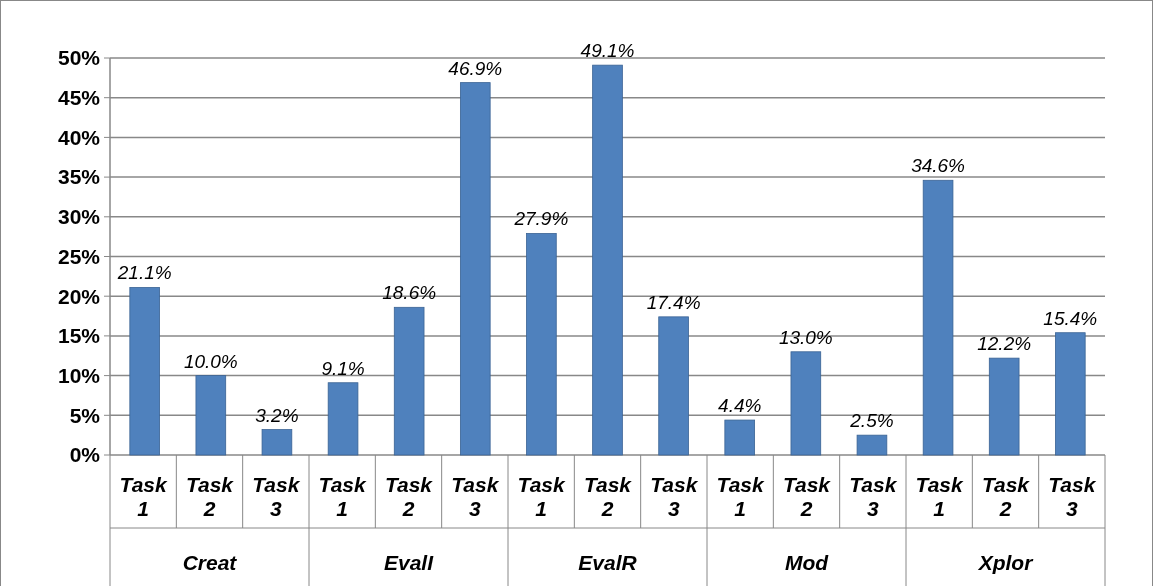  What do you see at coordinates (409, 562) in the screenshot?
I see `text: EvalI` at bounding box center [409, 562].